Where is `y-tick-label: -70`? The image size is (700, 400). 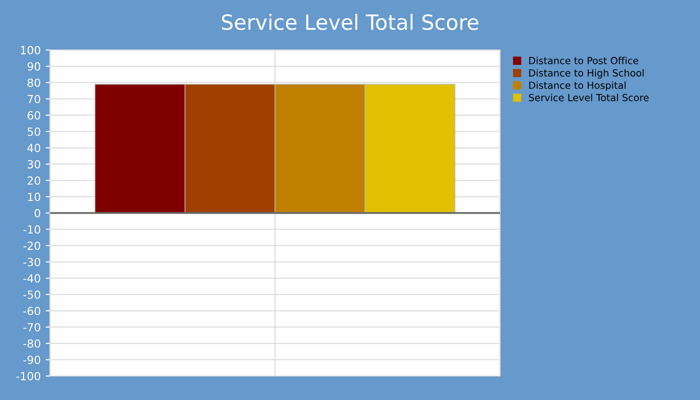 y-tick-label: -70 is located at coordinates (31, 327).